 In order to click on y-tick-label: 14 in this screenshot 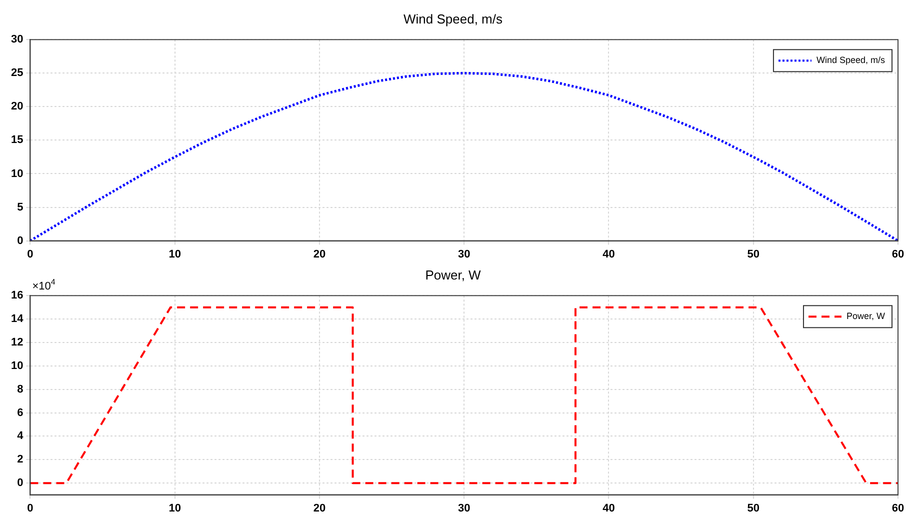, I will do `click(17, 319)`.